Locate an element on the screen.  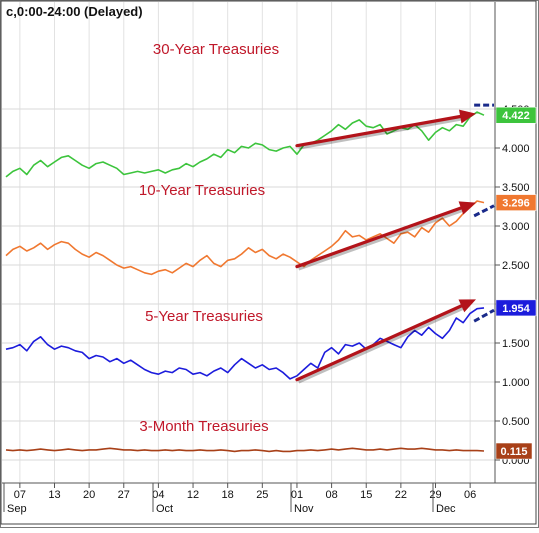
y-tick-label: 0.500 is located at coordinates (516, 422).